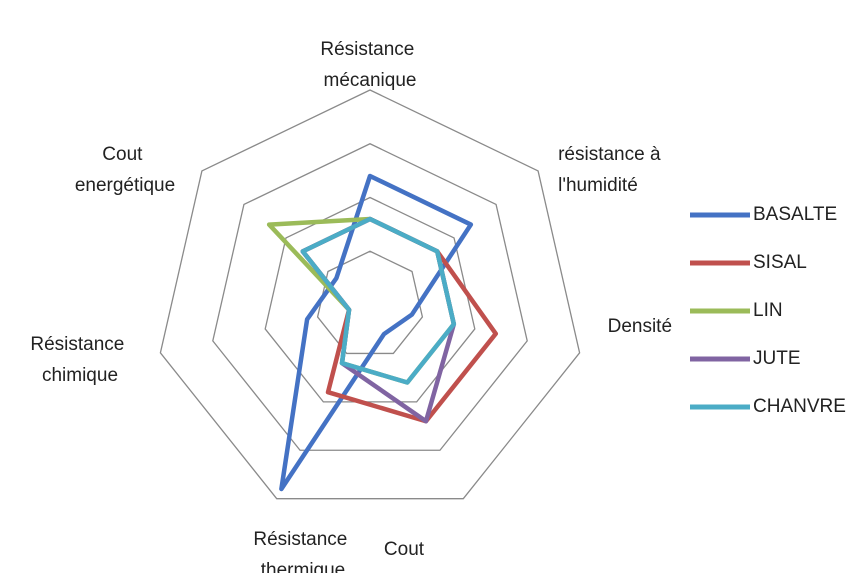 Image resolution: width=866 pixels, height=573 pixels. I want to click on category-label: Cout energétique, so click(125, 170).